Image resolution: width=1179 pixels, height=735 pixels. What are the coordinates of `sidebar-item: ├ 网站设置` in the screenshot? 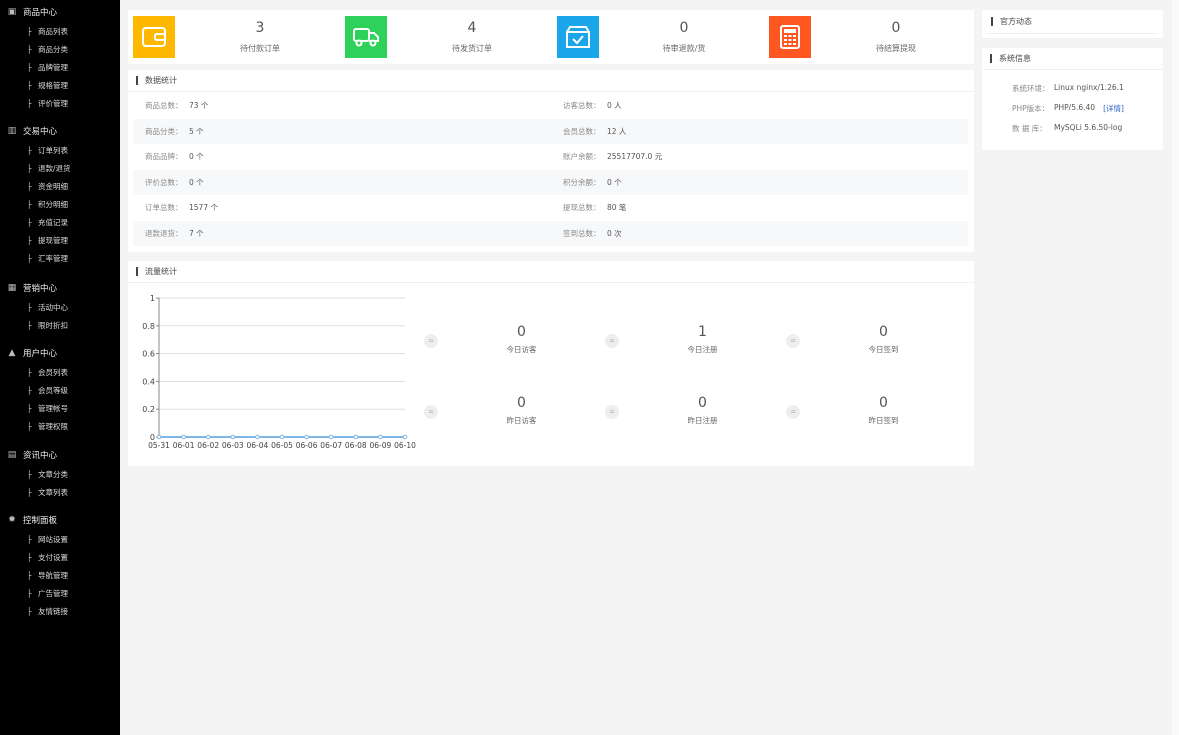 It's located at (60, 539).